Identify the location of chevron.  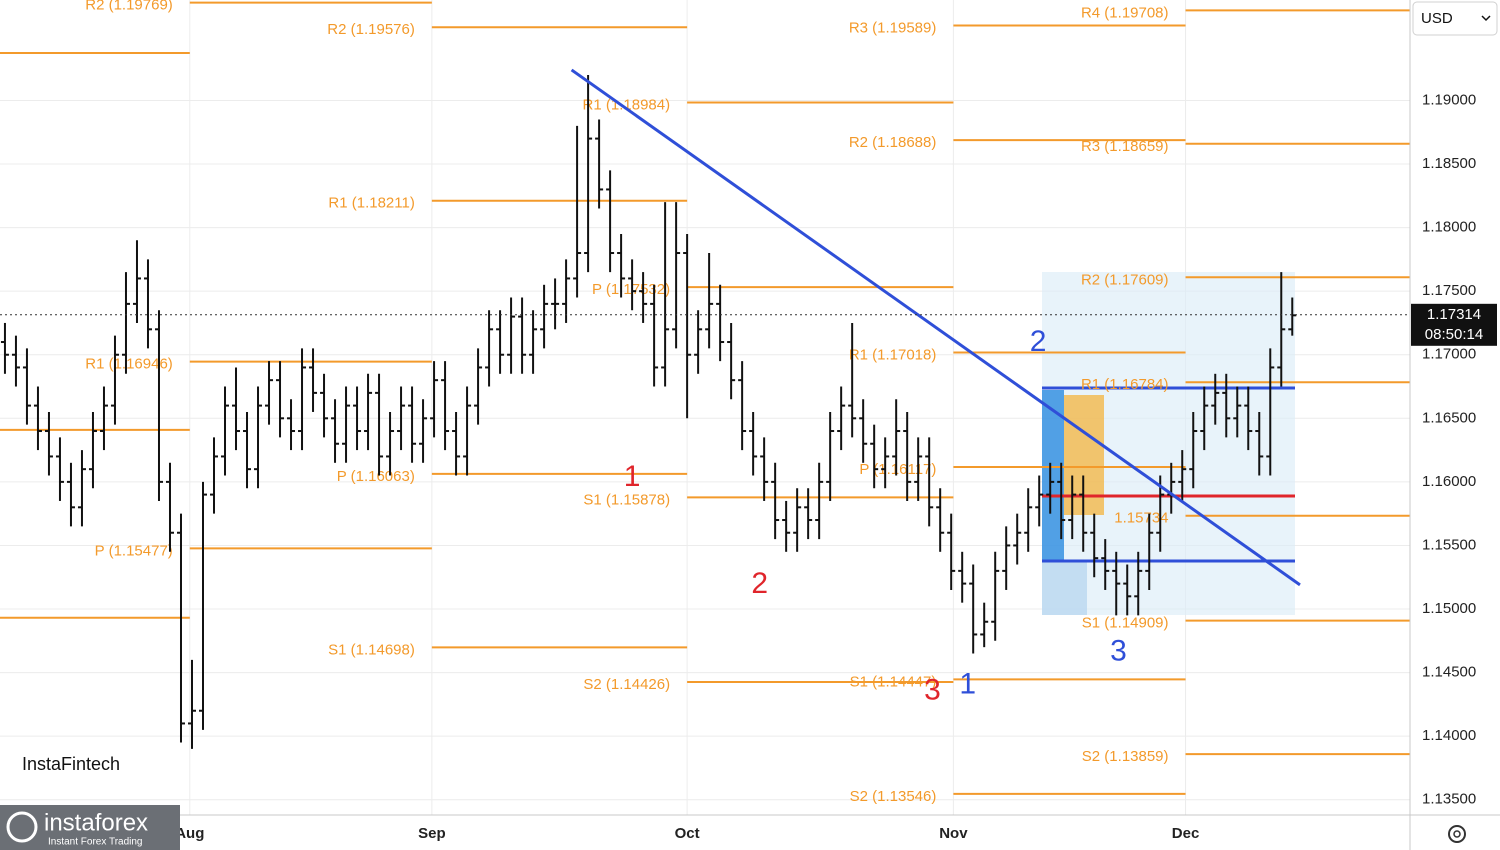
(1486, 18).